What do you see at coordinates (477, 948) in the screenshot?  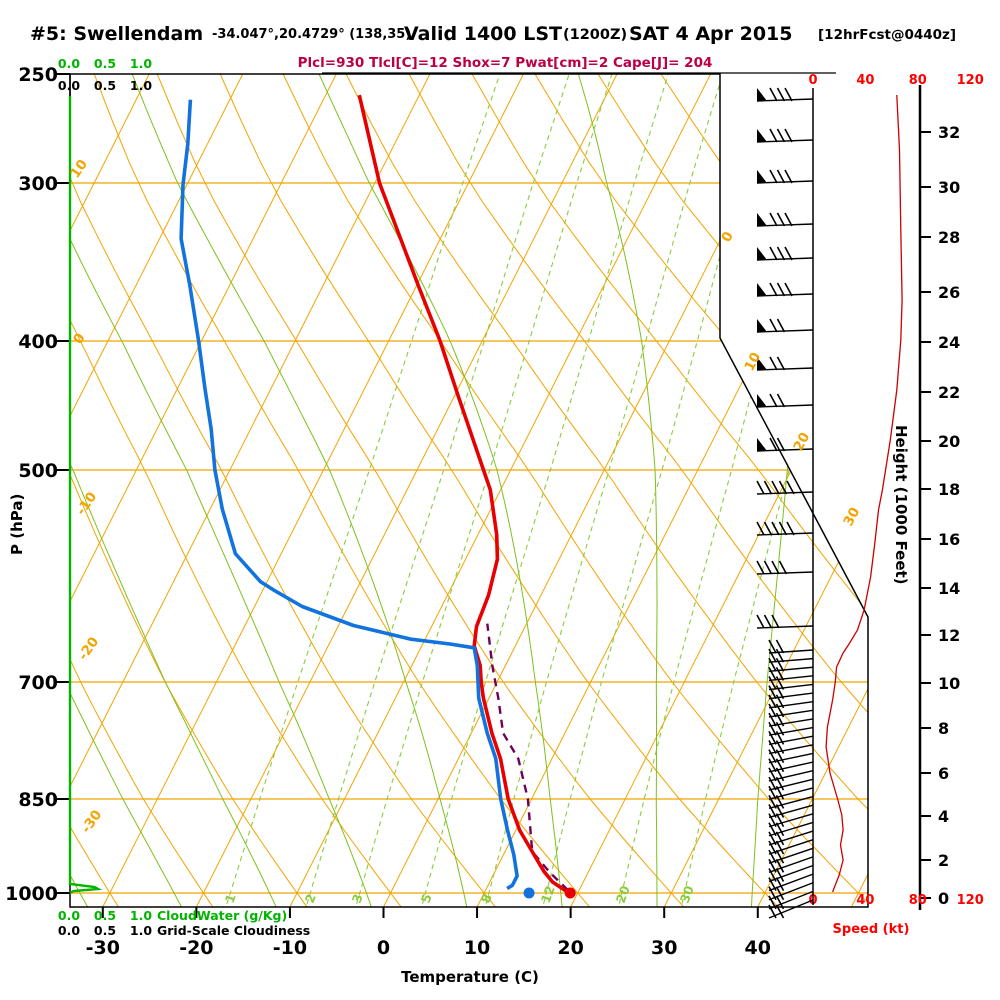 I see `temperature-tick-label: 10` at bounding box center [477, 948].